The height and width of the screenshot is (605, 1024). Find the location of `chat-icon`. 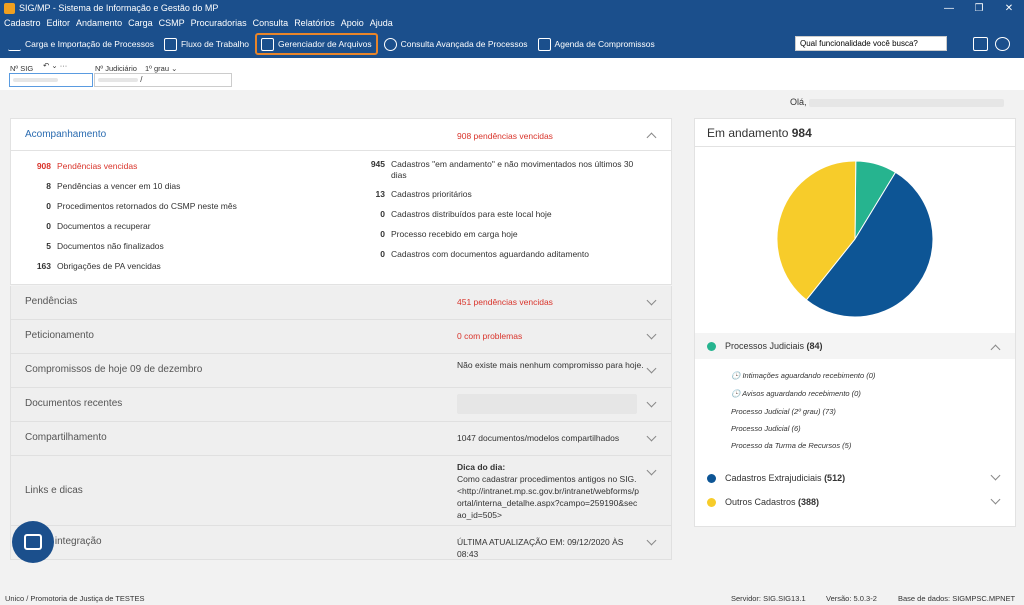

chat-icon is located at coordinates (33, 542).